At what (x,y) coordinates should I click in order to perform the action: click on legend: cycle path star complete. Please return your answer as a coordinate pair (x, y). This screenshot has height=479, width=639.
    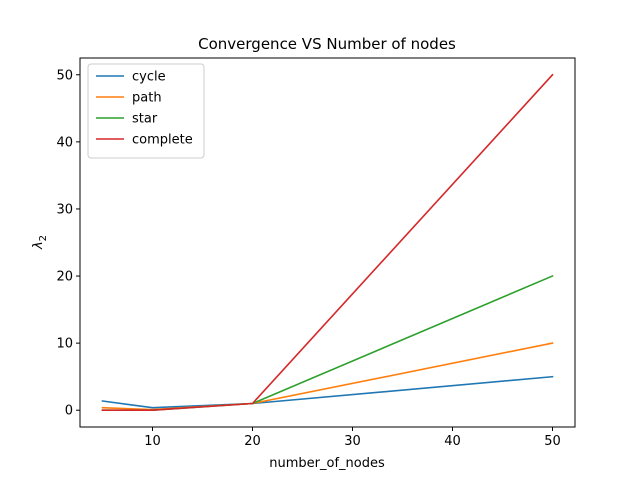
    Looking at the image, I should click on (146, 111).